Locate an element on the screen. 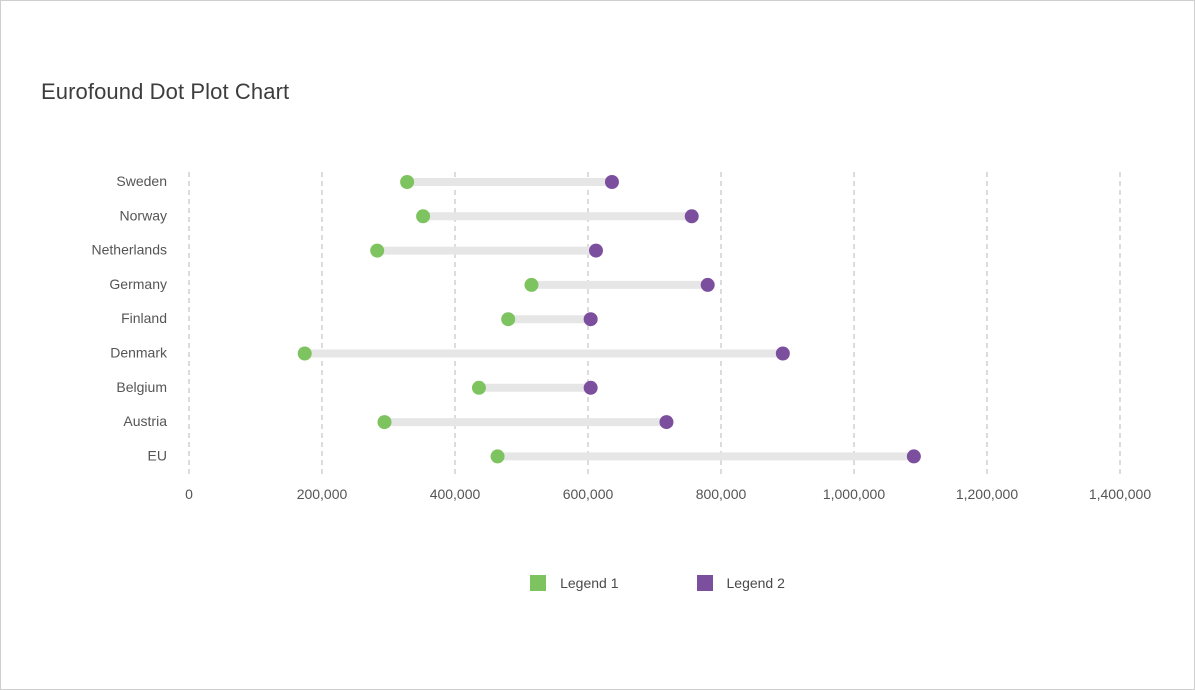 This screenshot has width=1195, height=690. x-tick-label-3: 600,000 is located at coordinates (588, 494).